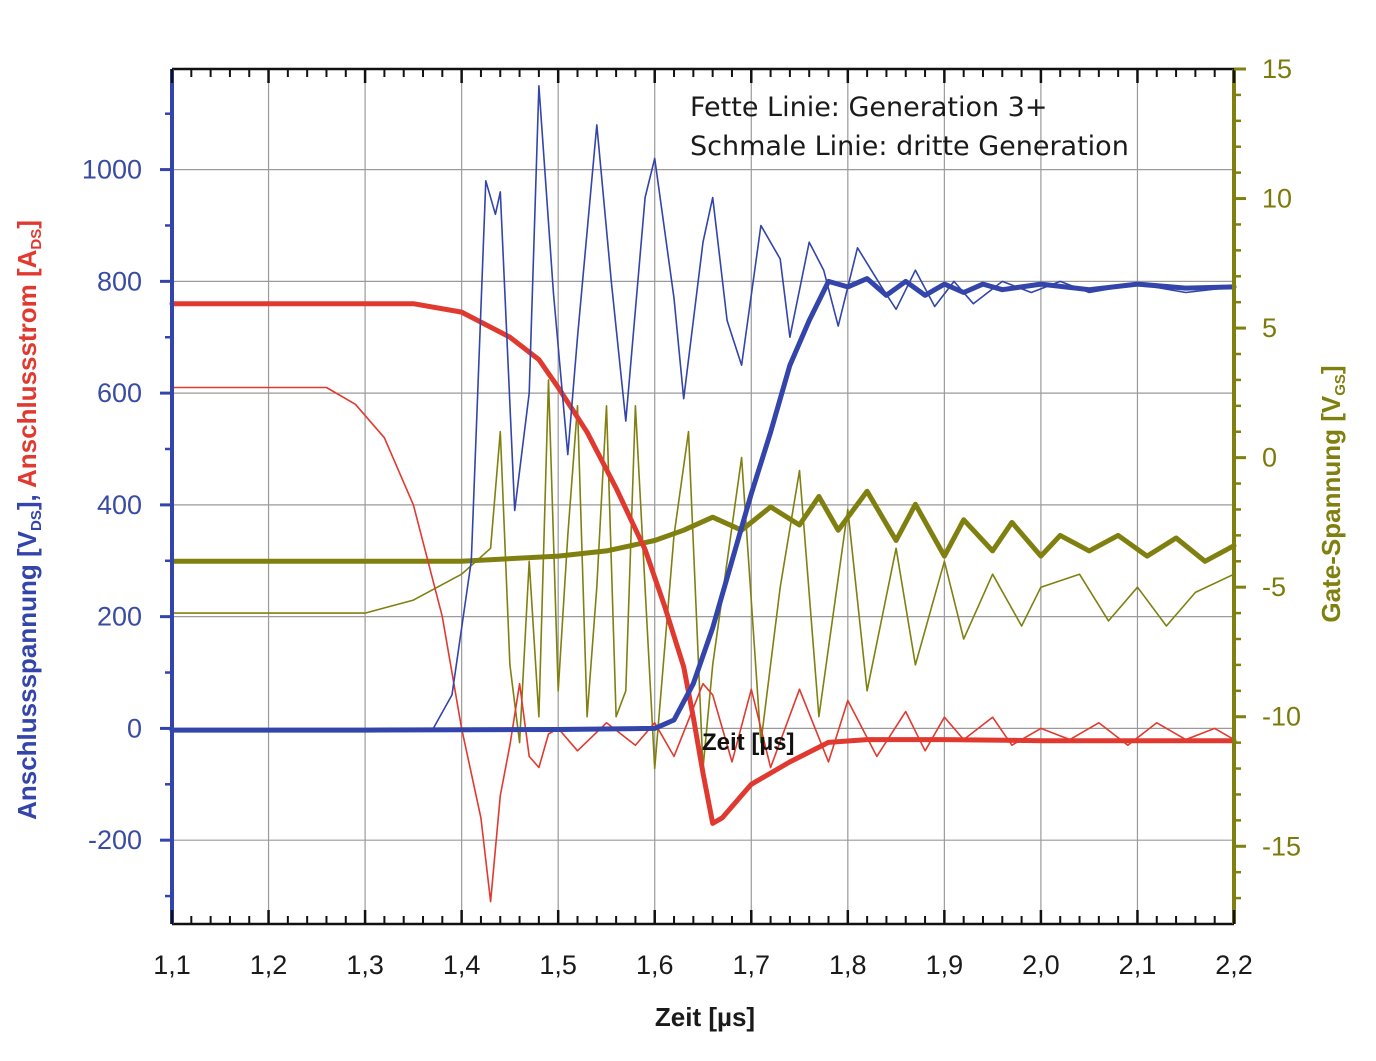 Image resolution: width=1376 pixels, height=1061 pixels. What do you see at coordinates (1274, 587) in the screenshot?
I see `y-right-tick-label: -5` at bounding box center [1274, 587].